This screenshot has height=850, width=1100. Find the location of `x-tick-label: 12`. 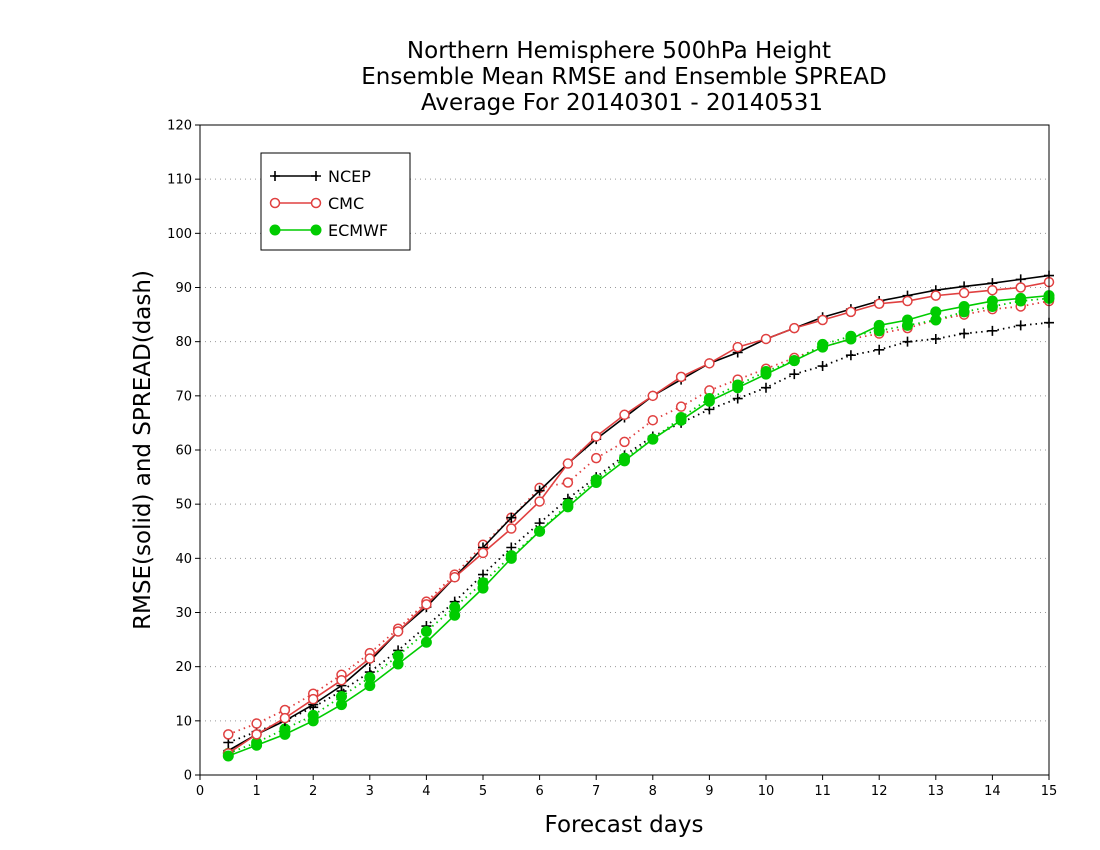

x-tick-label: 12 is located at coordinates (879, 791).